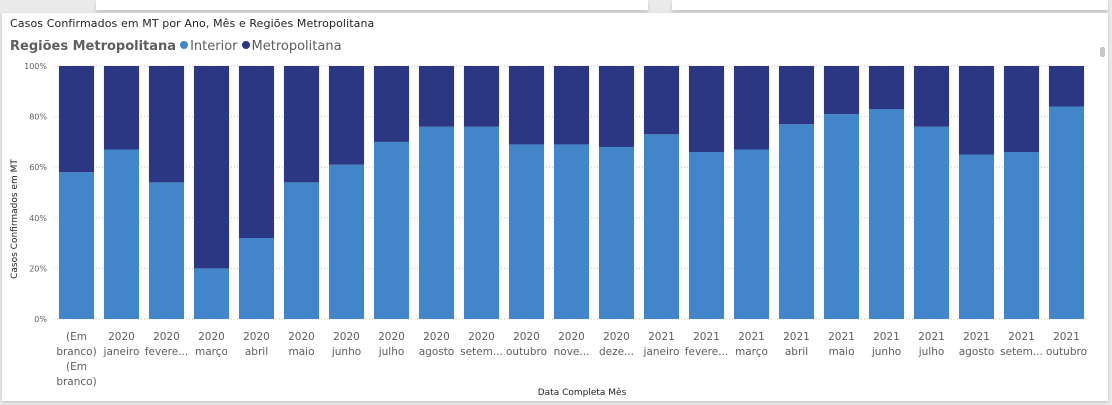 This screenshot has height=405, width=1112. I want to click on x-tick-label: 2021 abril, so click(796, 344).